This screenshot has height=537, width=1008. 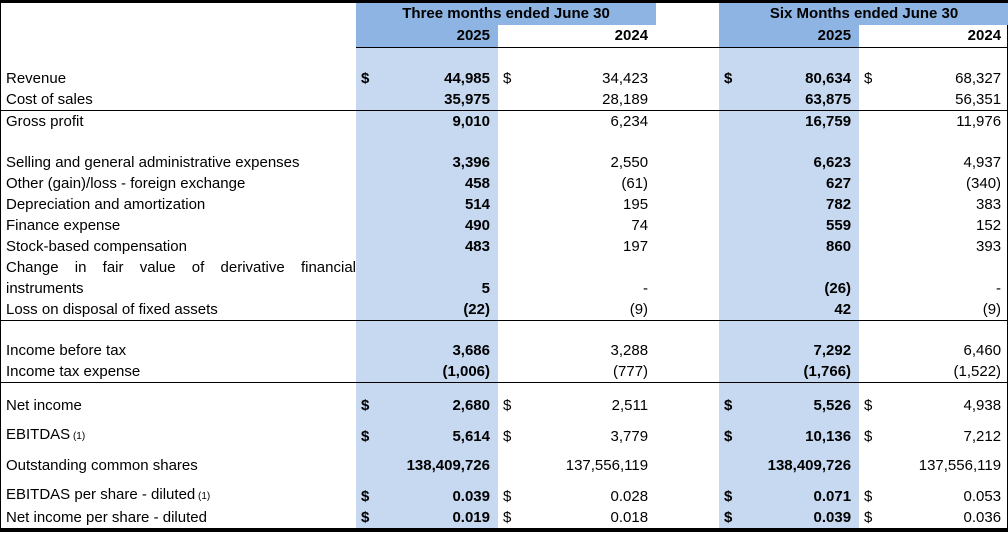 What do you see at coordinates (989, 246) in the screenshot?
I see `value-2024-h: 393` at bounding box center [989, 246].